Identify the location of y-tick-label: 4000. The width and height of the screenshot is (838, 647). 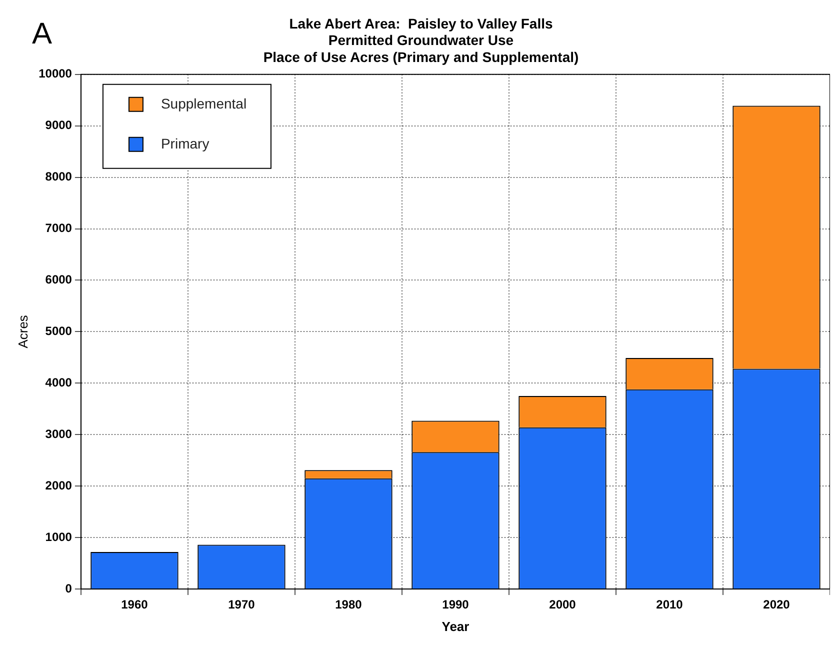
(58, 382).